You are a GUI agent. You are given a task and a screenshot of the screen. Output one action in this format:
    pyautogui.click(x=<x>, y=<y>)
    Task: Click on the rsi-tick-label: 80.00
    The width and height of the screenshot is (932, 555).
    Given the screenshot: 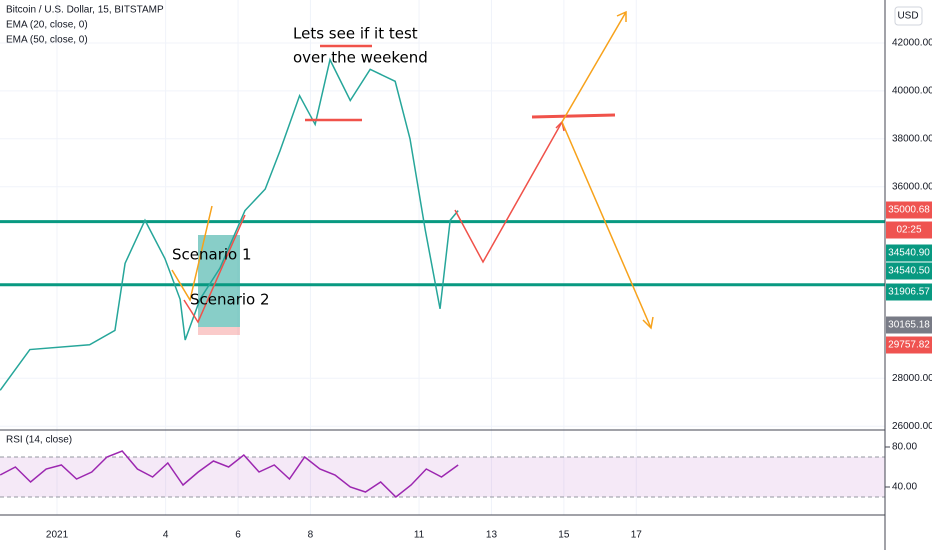 What is the action you would take?
    pyautogui.click(x=904, y=447)
    